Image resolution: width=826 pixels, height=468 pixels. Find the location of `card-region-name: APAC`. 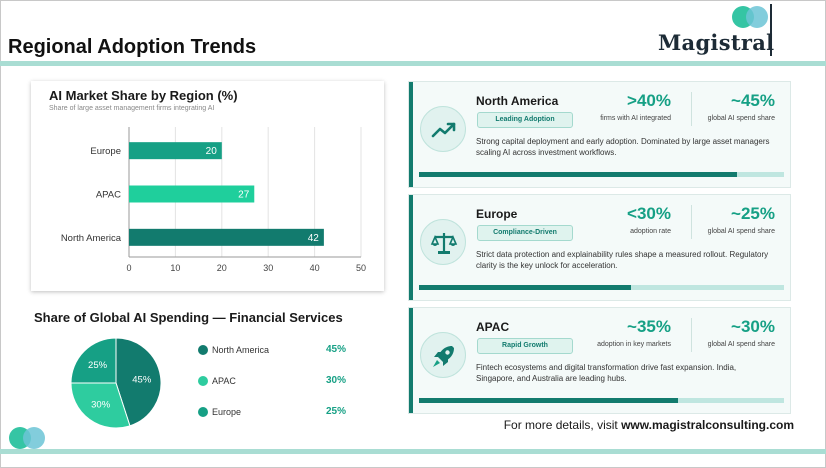

card-region-name: APAC is located at coordinates (493, 327).